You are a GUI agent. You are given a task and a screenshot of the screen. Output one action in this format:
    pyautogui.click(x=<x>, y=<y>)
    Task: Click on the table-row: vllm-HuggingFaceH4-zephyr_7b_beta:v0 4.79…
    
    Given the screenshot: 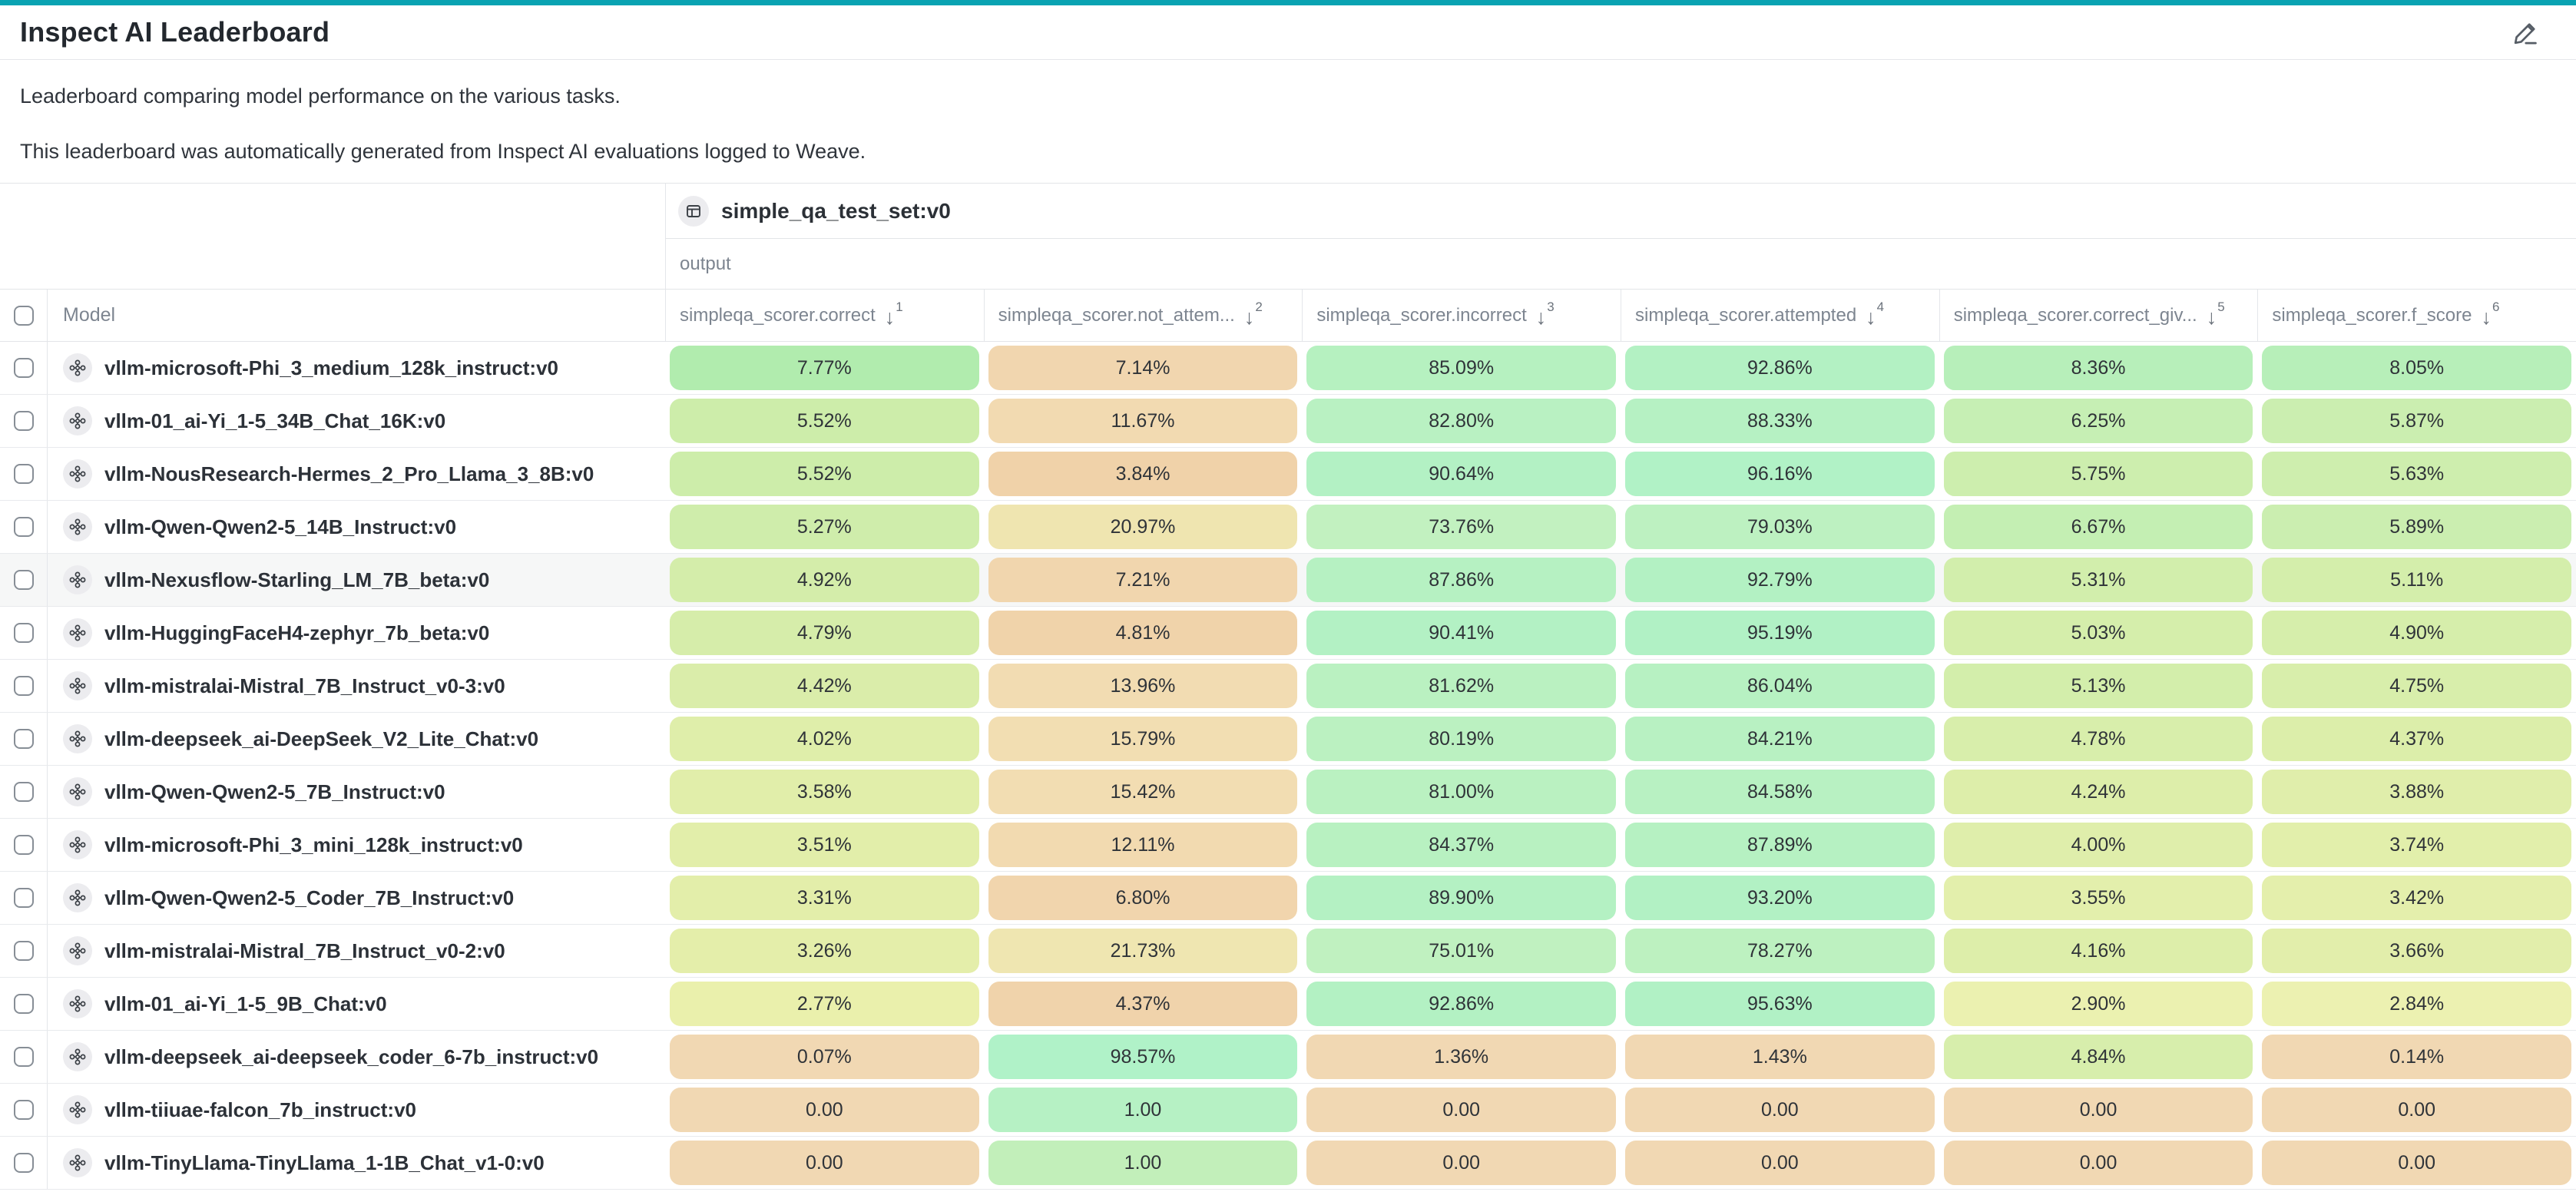 What is the action you would take?
    pyautogui.click(x=1288, y=633)
    